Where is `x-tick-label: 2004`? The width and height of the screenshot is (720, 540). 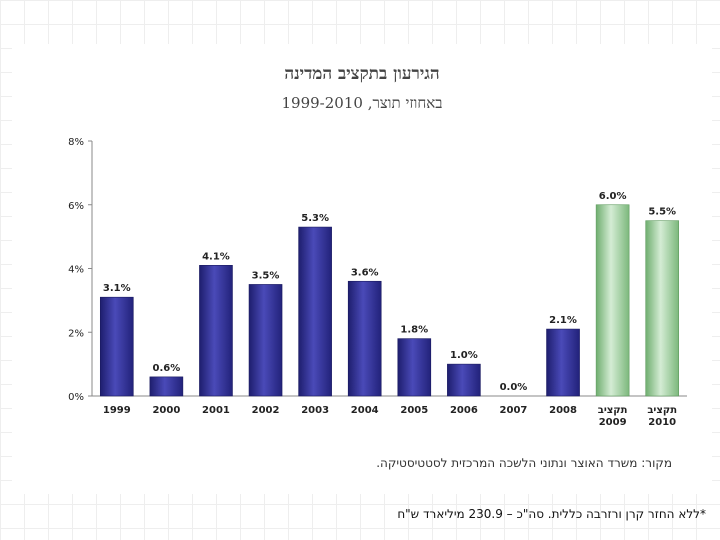 x-tick-label: 2004 is located at coordinates (365, 410).